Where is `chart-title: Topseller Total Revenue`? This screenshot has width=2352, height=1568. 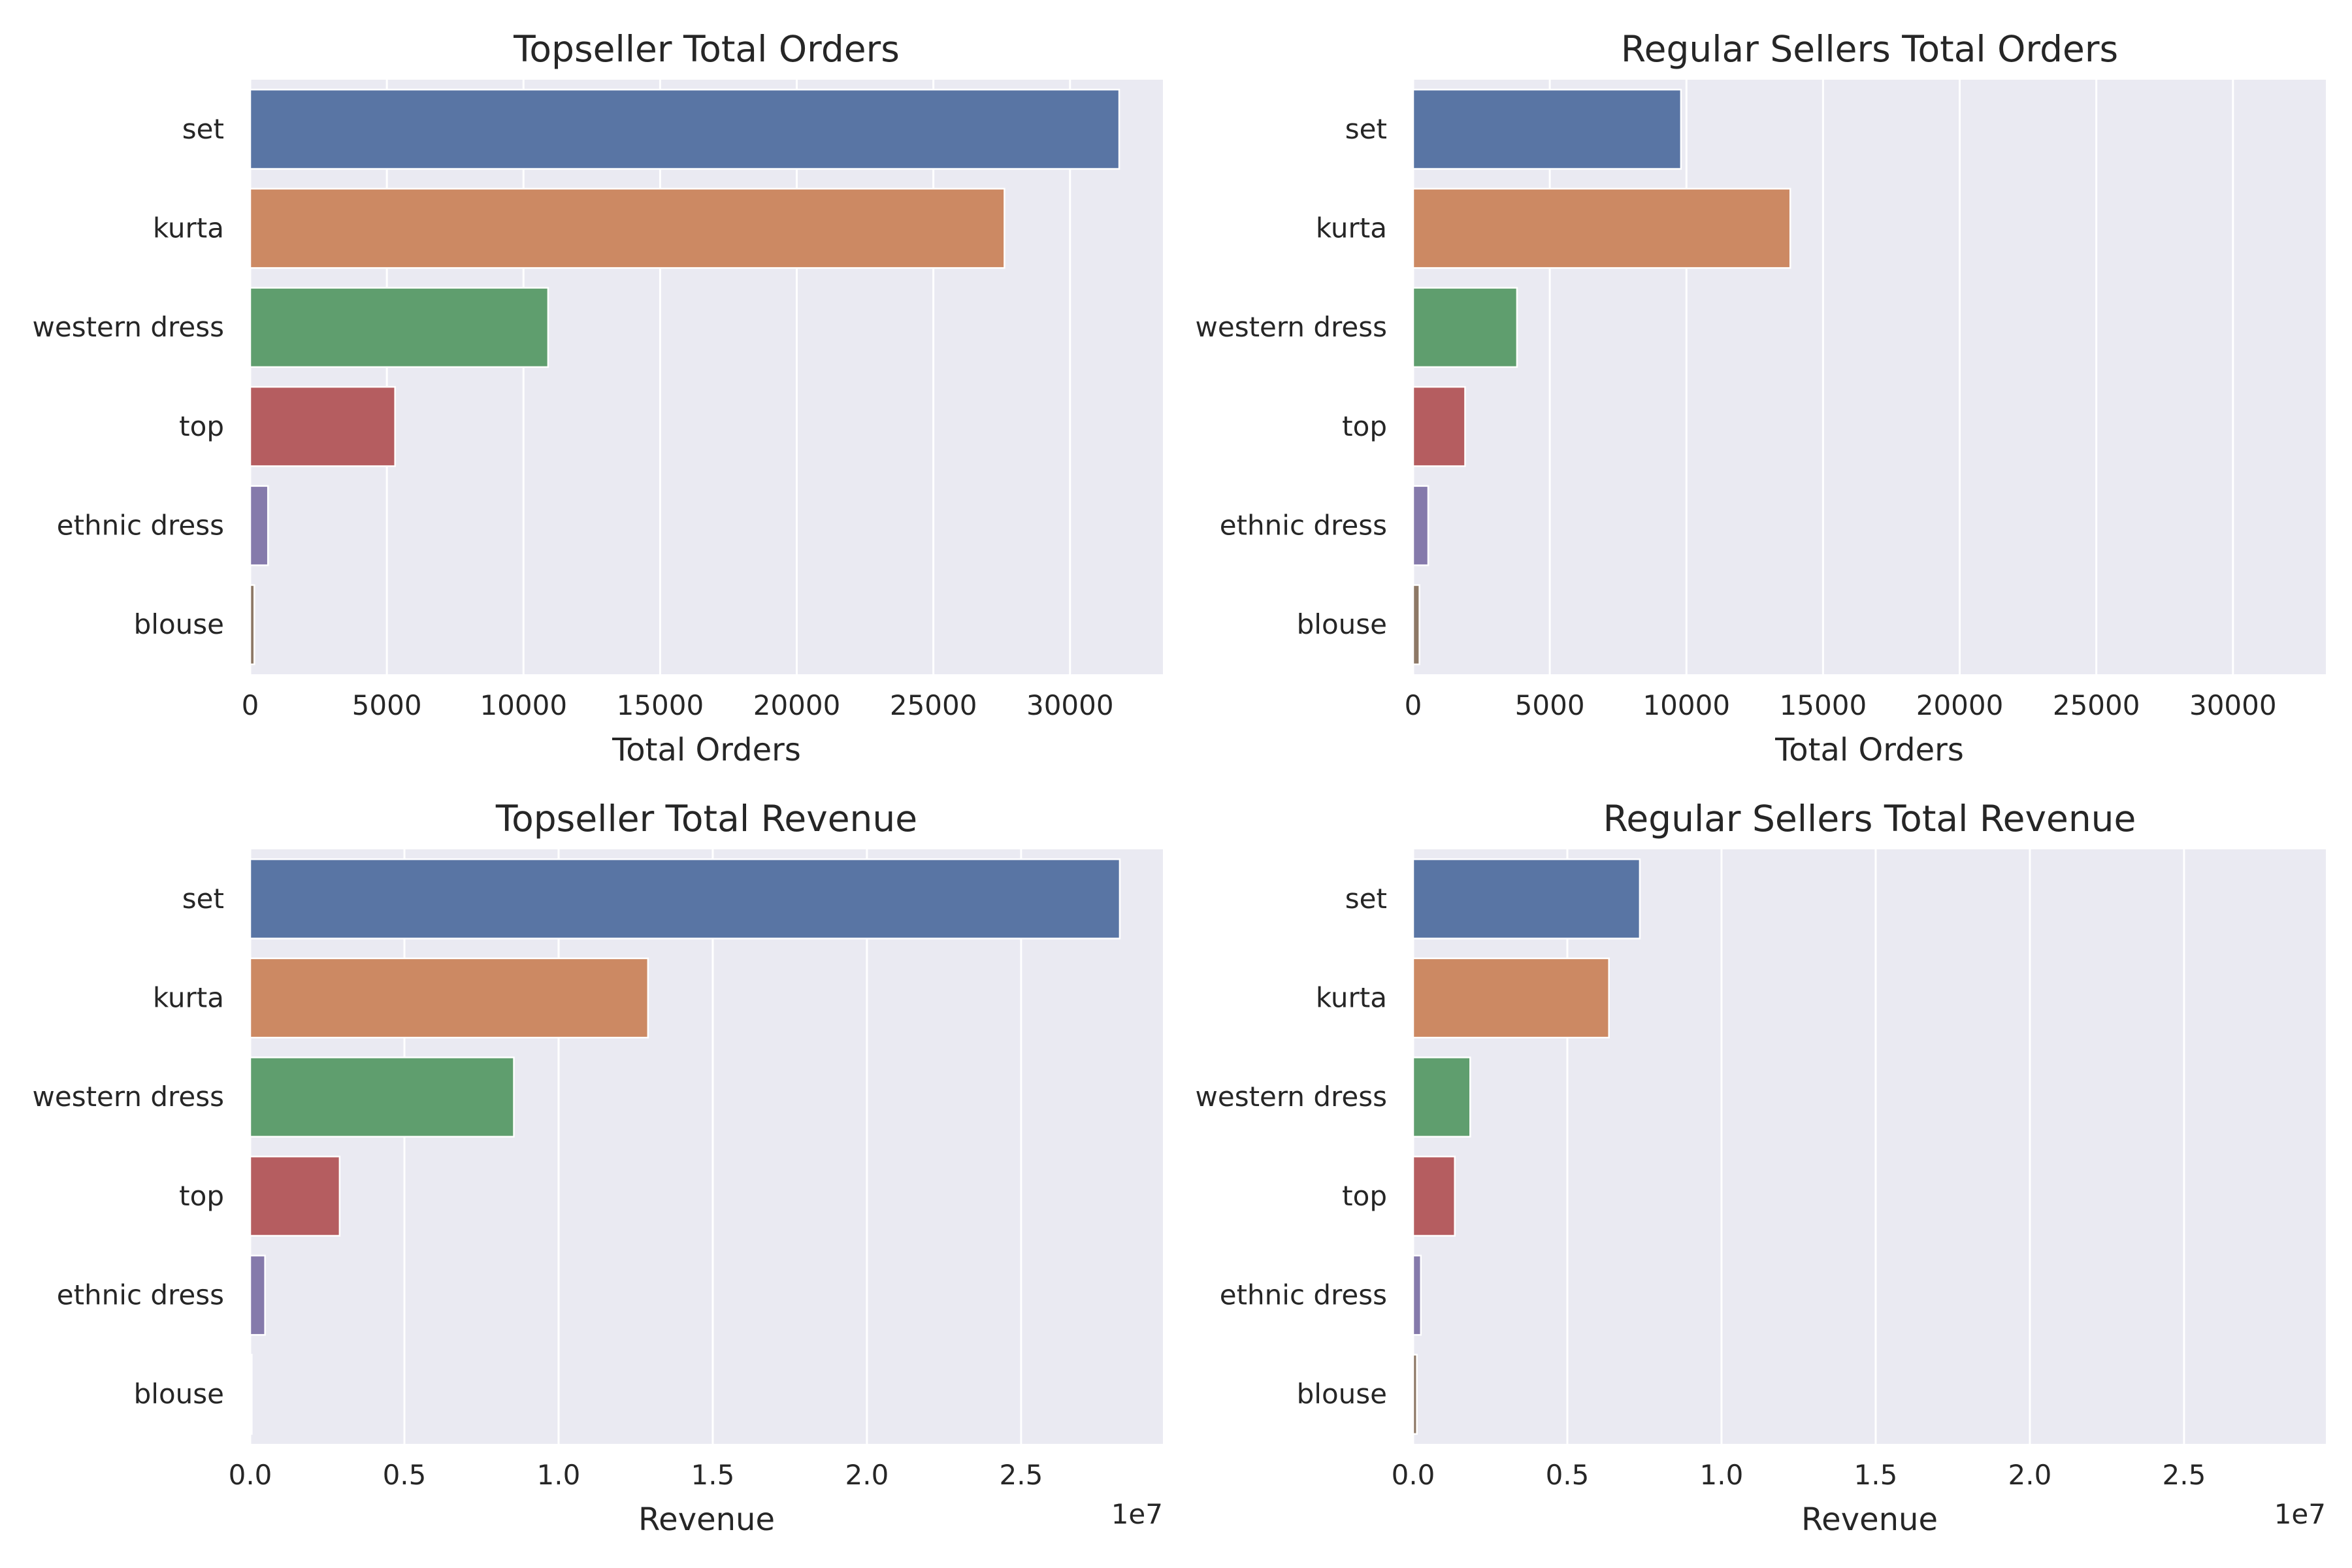
chart-title: Topseller Total Revenue is located at coordinates (706, 819).